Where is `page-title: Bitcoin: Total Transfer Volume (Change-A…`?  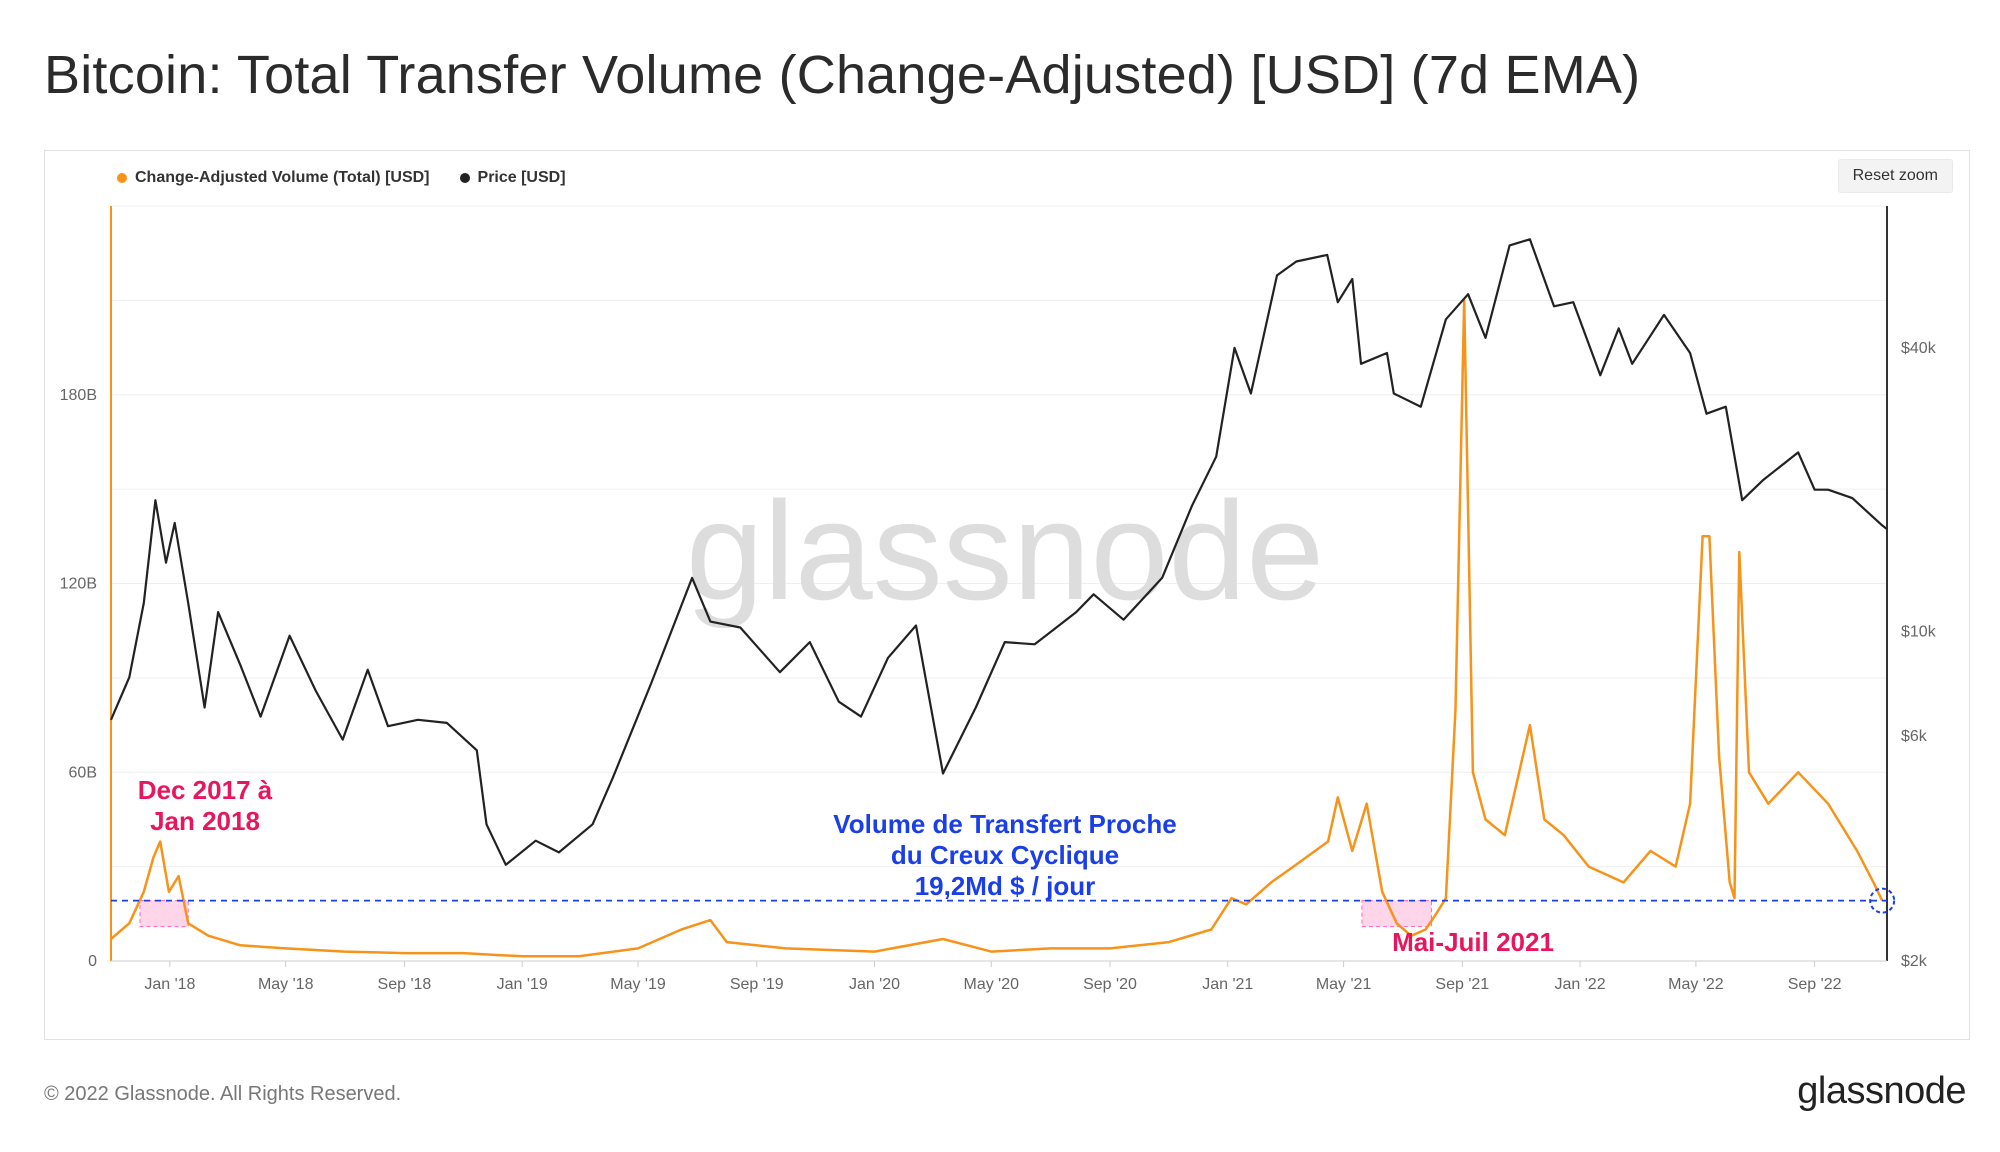 page-title: Bitcoin: Total Transfer Volume (Change-A… is located at coordinates (842, 75).